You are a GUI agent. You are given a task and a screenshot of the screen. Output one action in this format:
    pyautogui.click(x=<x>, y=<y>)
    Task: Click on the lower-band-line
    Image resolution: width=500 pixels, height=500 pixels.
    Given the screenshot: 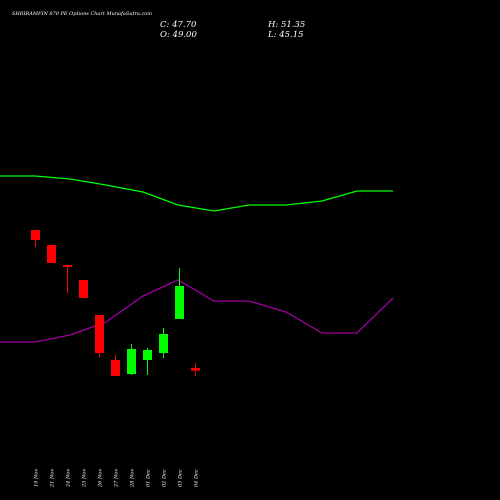 What is the action you would take?
    pyautogui.click(x=197, y=311)
    